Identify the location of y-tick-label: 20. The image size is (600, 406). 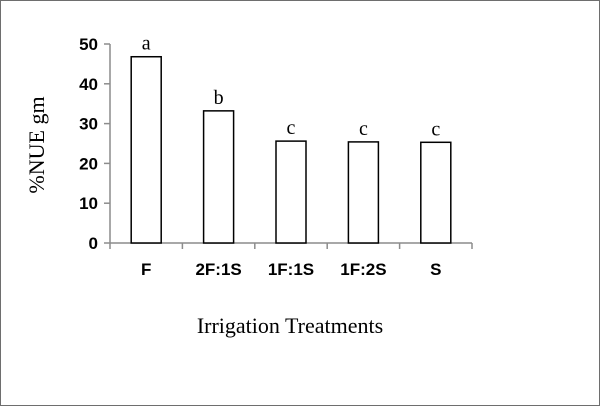
(88, 163).